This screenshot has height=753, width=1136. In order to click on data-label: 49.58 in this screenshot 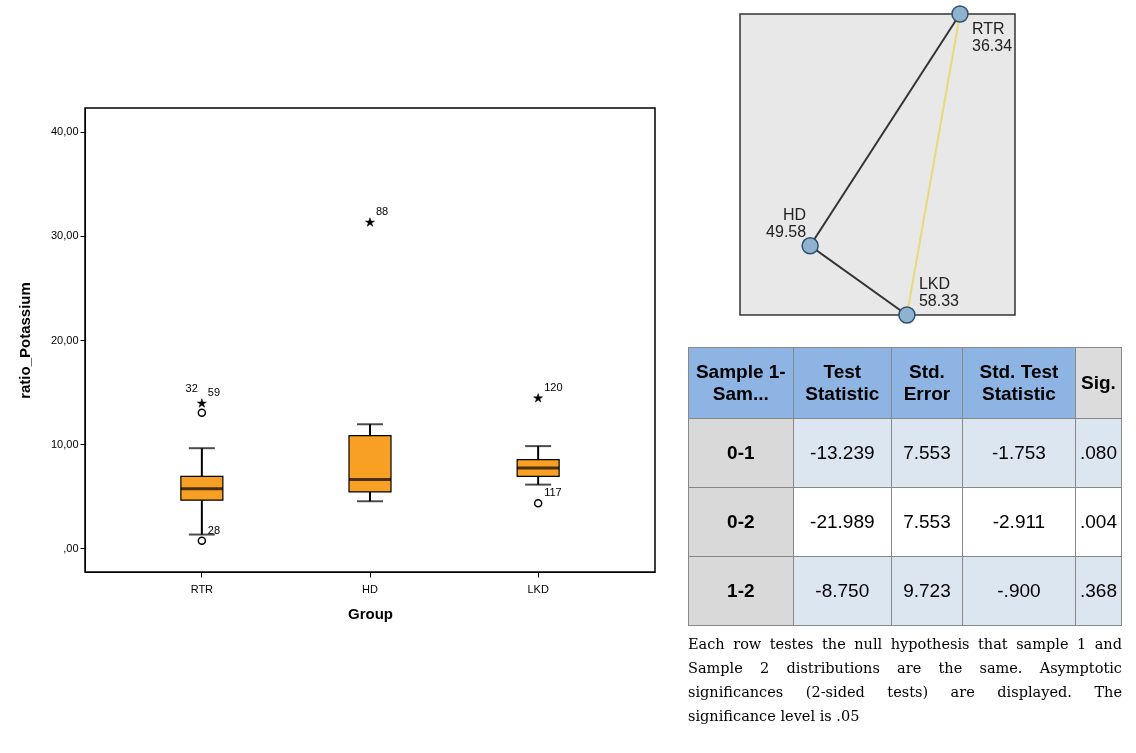, I will do `click(786, 231)`.